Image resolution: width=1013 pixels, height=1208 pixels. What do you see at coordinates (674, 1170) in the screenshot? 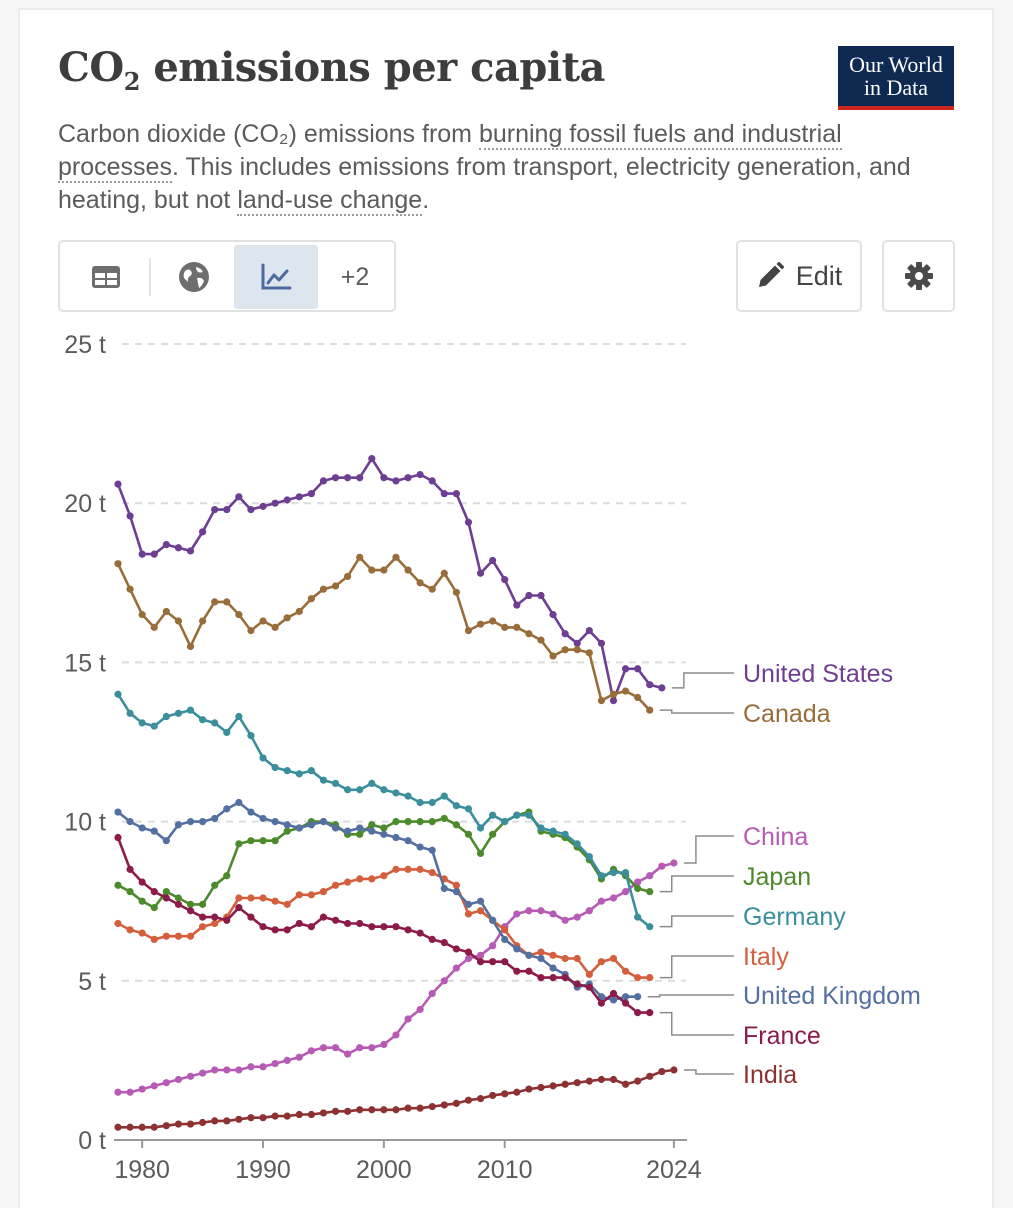
I see `x-tick-label: 2024` at bounding box center [674, 1170].